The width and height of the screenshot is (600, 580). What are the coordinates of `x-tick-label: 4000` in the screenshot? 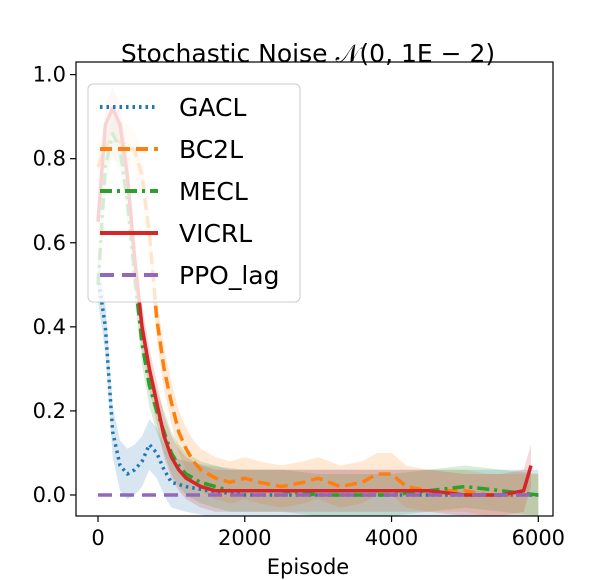 It's located at (391, 538).